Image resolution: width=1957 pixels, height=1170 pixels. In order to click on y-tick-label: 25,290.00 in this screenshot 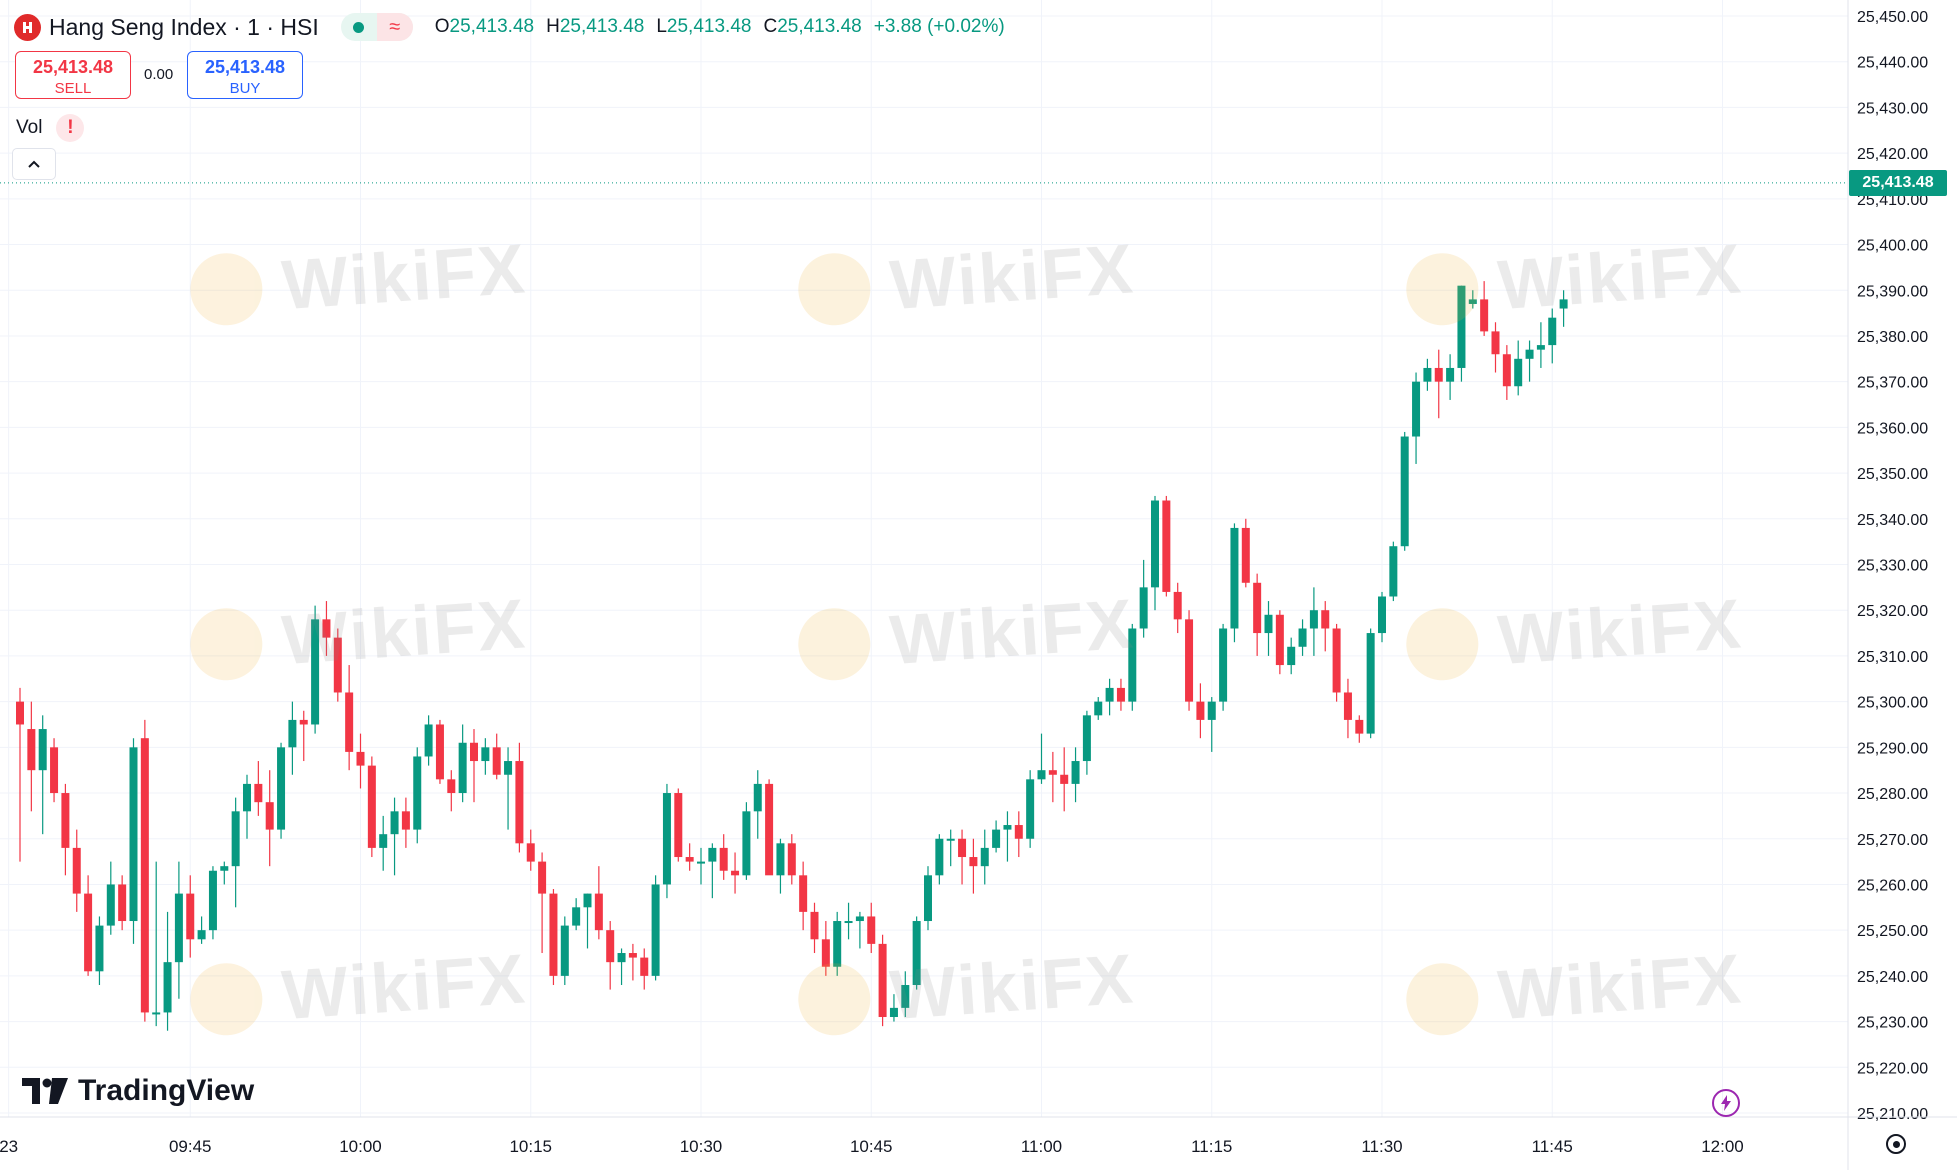, I will do `click(1892, 748)`.